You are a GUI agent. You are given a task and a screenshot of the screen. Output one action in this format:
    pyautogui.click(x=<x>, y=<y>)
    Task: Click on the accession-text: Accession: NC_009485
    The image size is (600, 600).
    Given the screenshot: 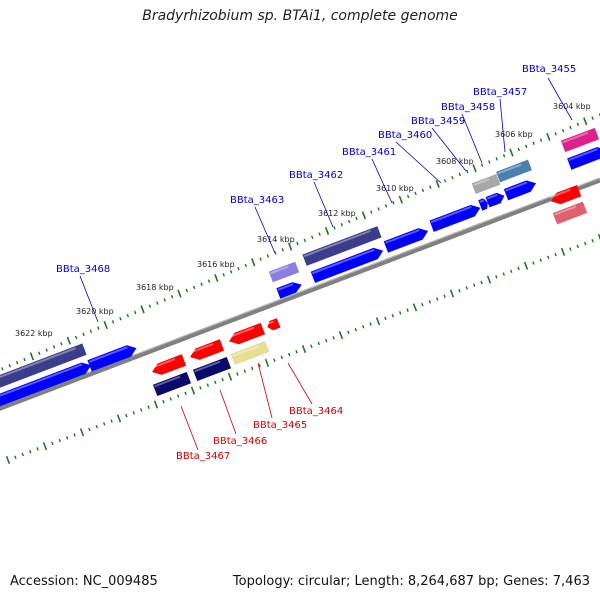 What is the action you would take?
    pyautogui.click(x=84, y=581)
    